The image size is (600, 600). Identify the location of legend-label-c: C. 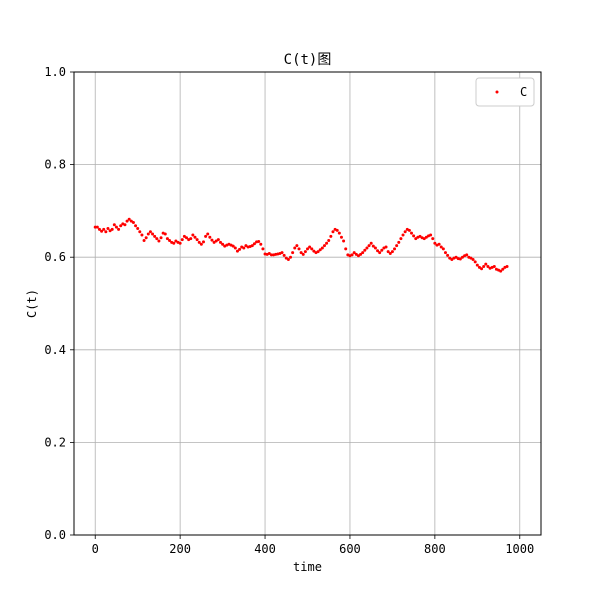
(523, 92).